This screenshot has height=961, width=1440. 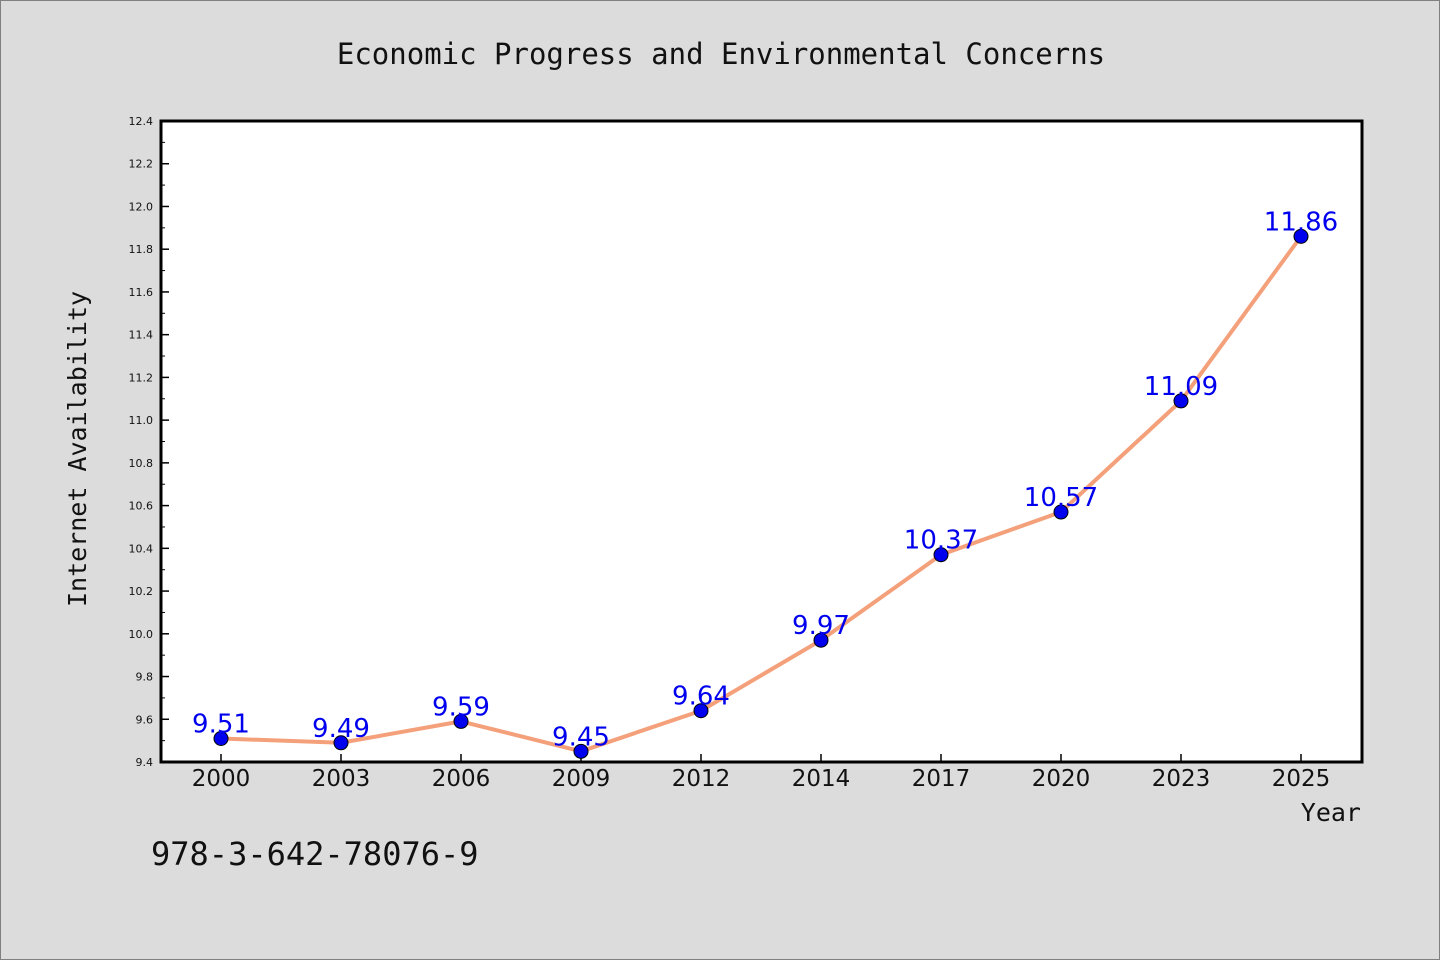 What do you see at coordinates (141, 206) in the screenshot?
I see `y-tick-label: 12.0` at bounding box center [141, 206].